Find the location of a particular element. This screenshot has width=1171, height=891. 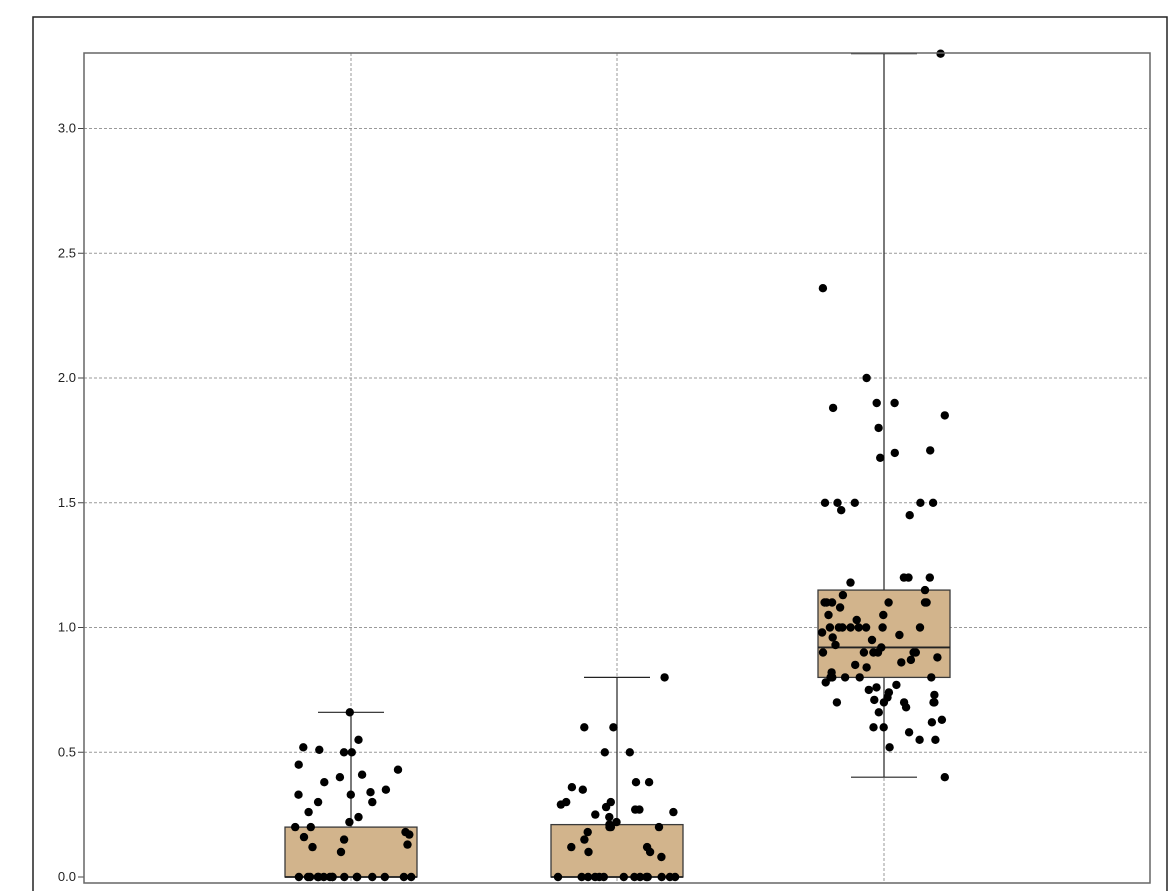

y-tick-label: 3.0 is located at coordinates (67, 128).